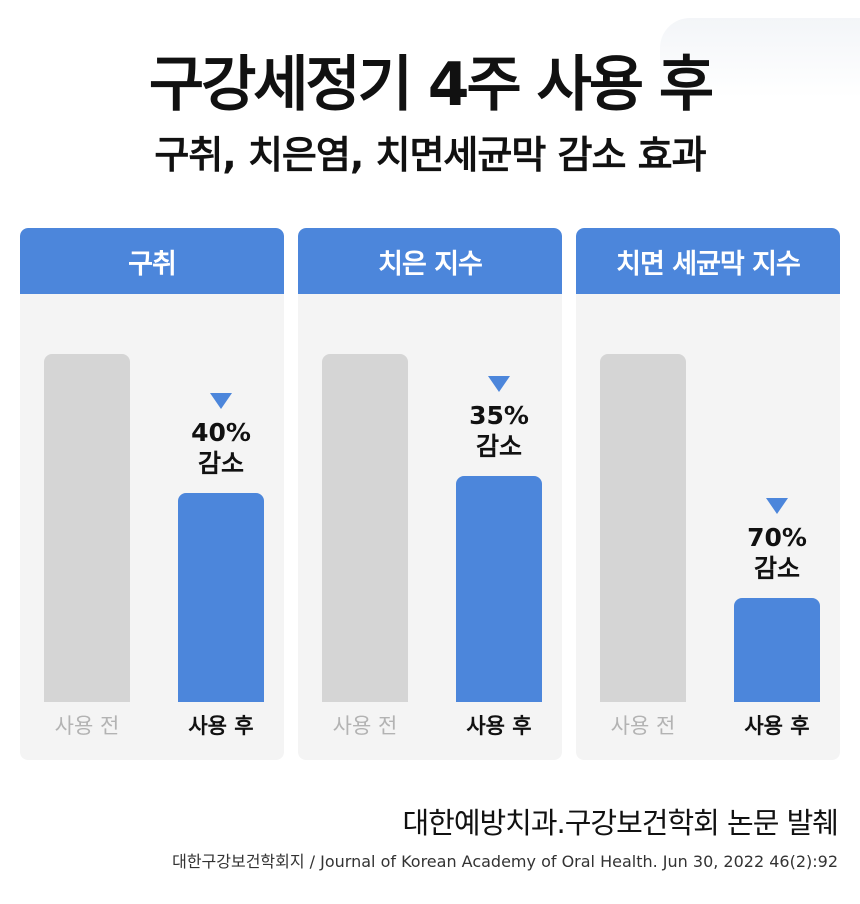 This screenshot has width=860, height=904. I want to click on reduction-percent: 70%, so click(777, 537).